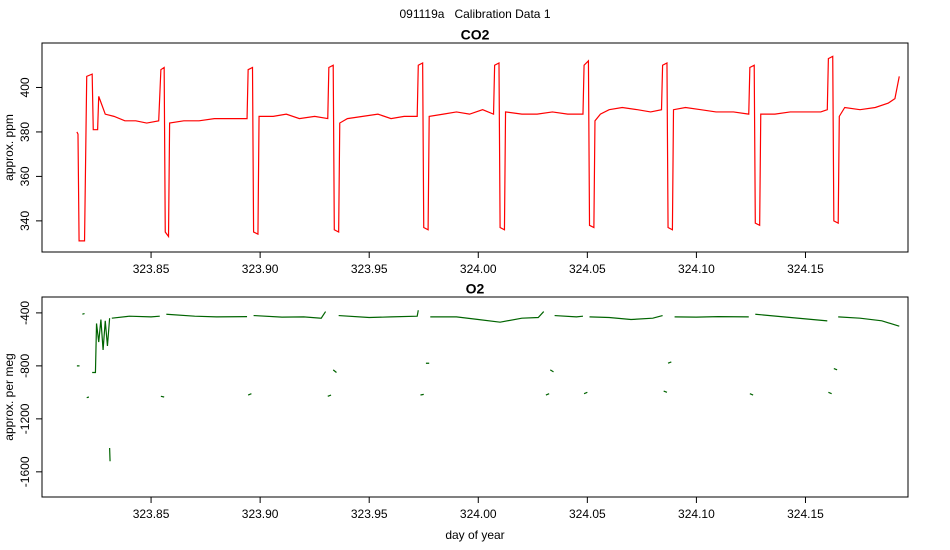 The width and height of the screenshot is (950, 550). Describe the element at coordinates (25, 471) in the screenshot. I see `y-tick-label: -1600` at that location.